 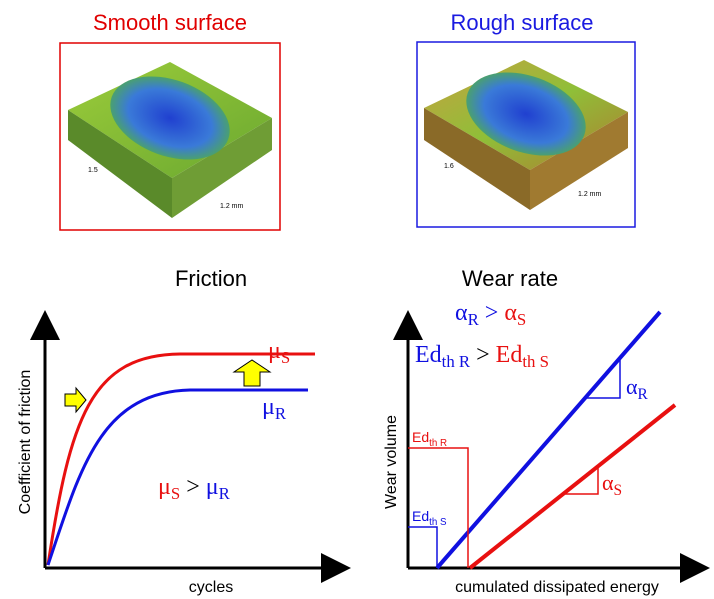 I want to click on threshold-label: Edth S, so click(x=429, y=518).